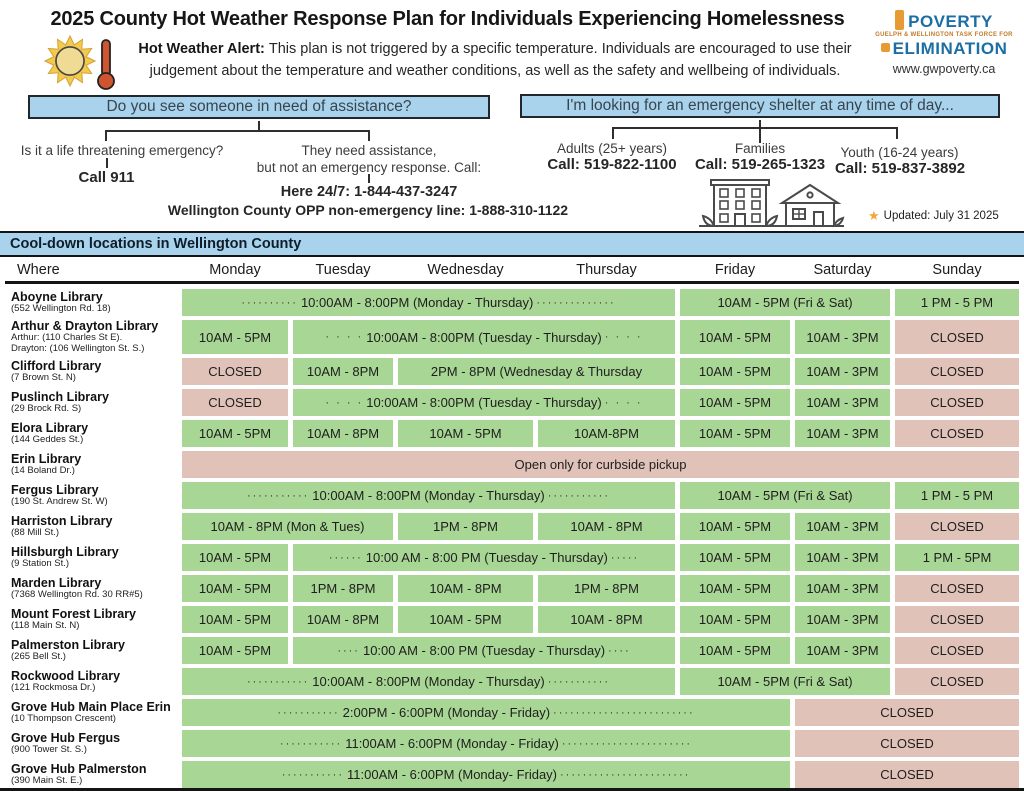 This screenshot has height=791, width=1024. I want to click on leader-dots: · · · ·, so click(623, 402).